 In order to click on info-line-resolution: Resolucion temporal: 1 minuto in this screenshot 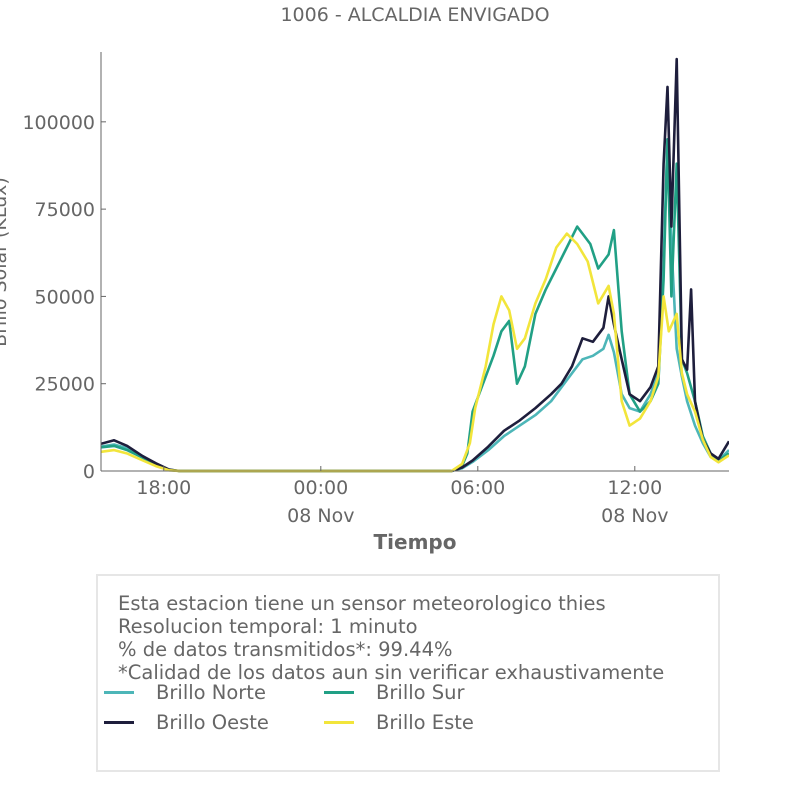, I will do `click(268, 626)`.